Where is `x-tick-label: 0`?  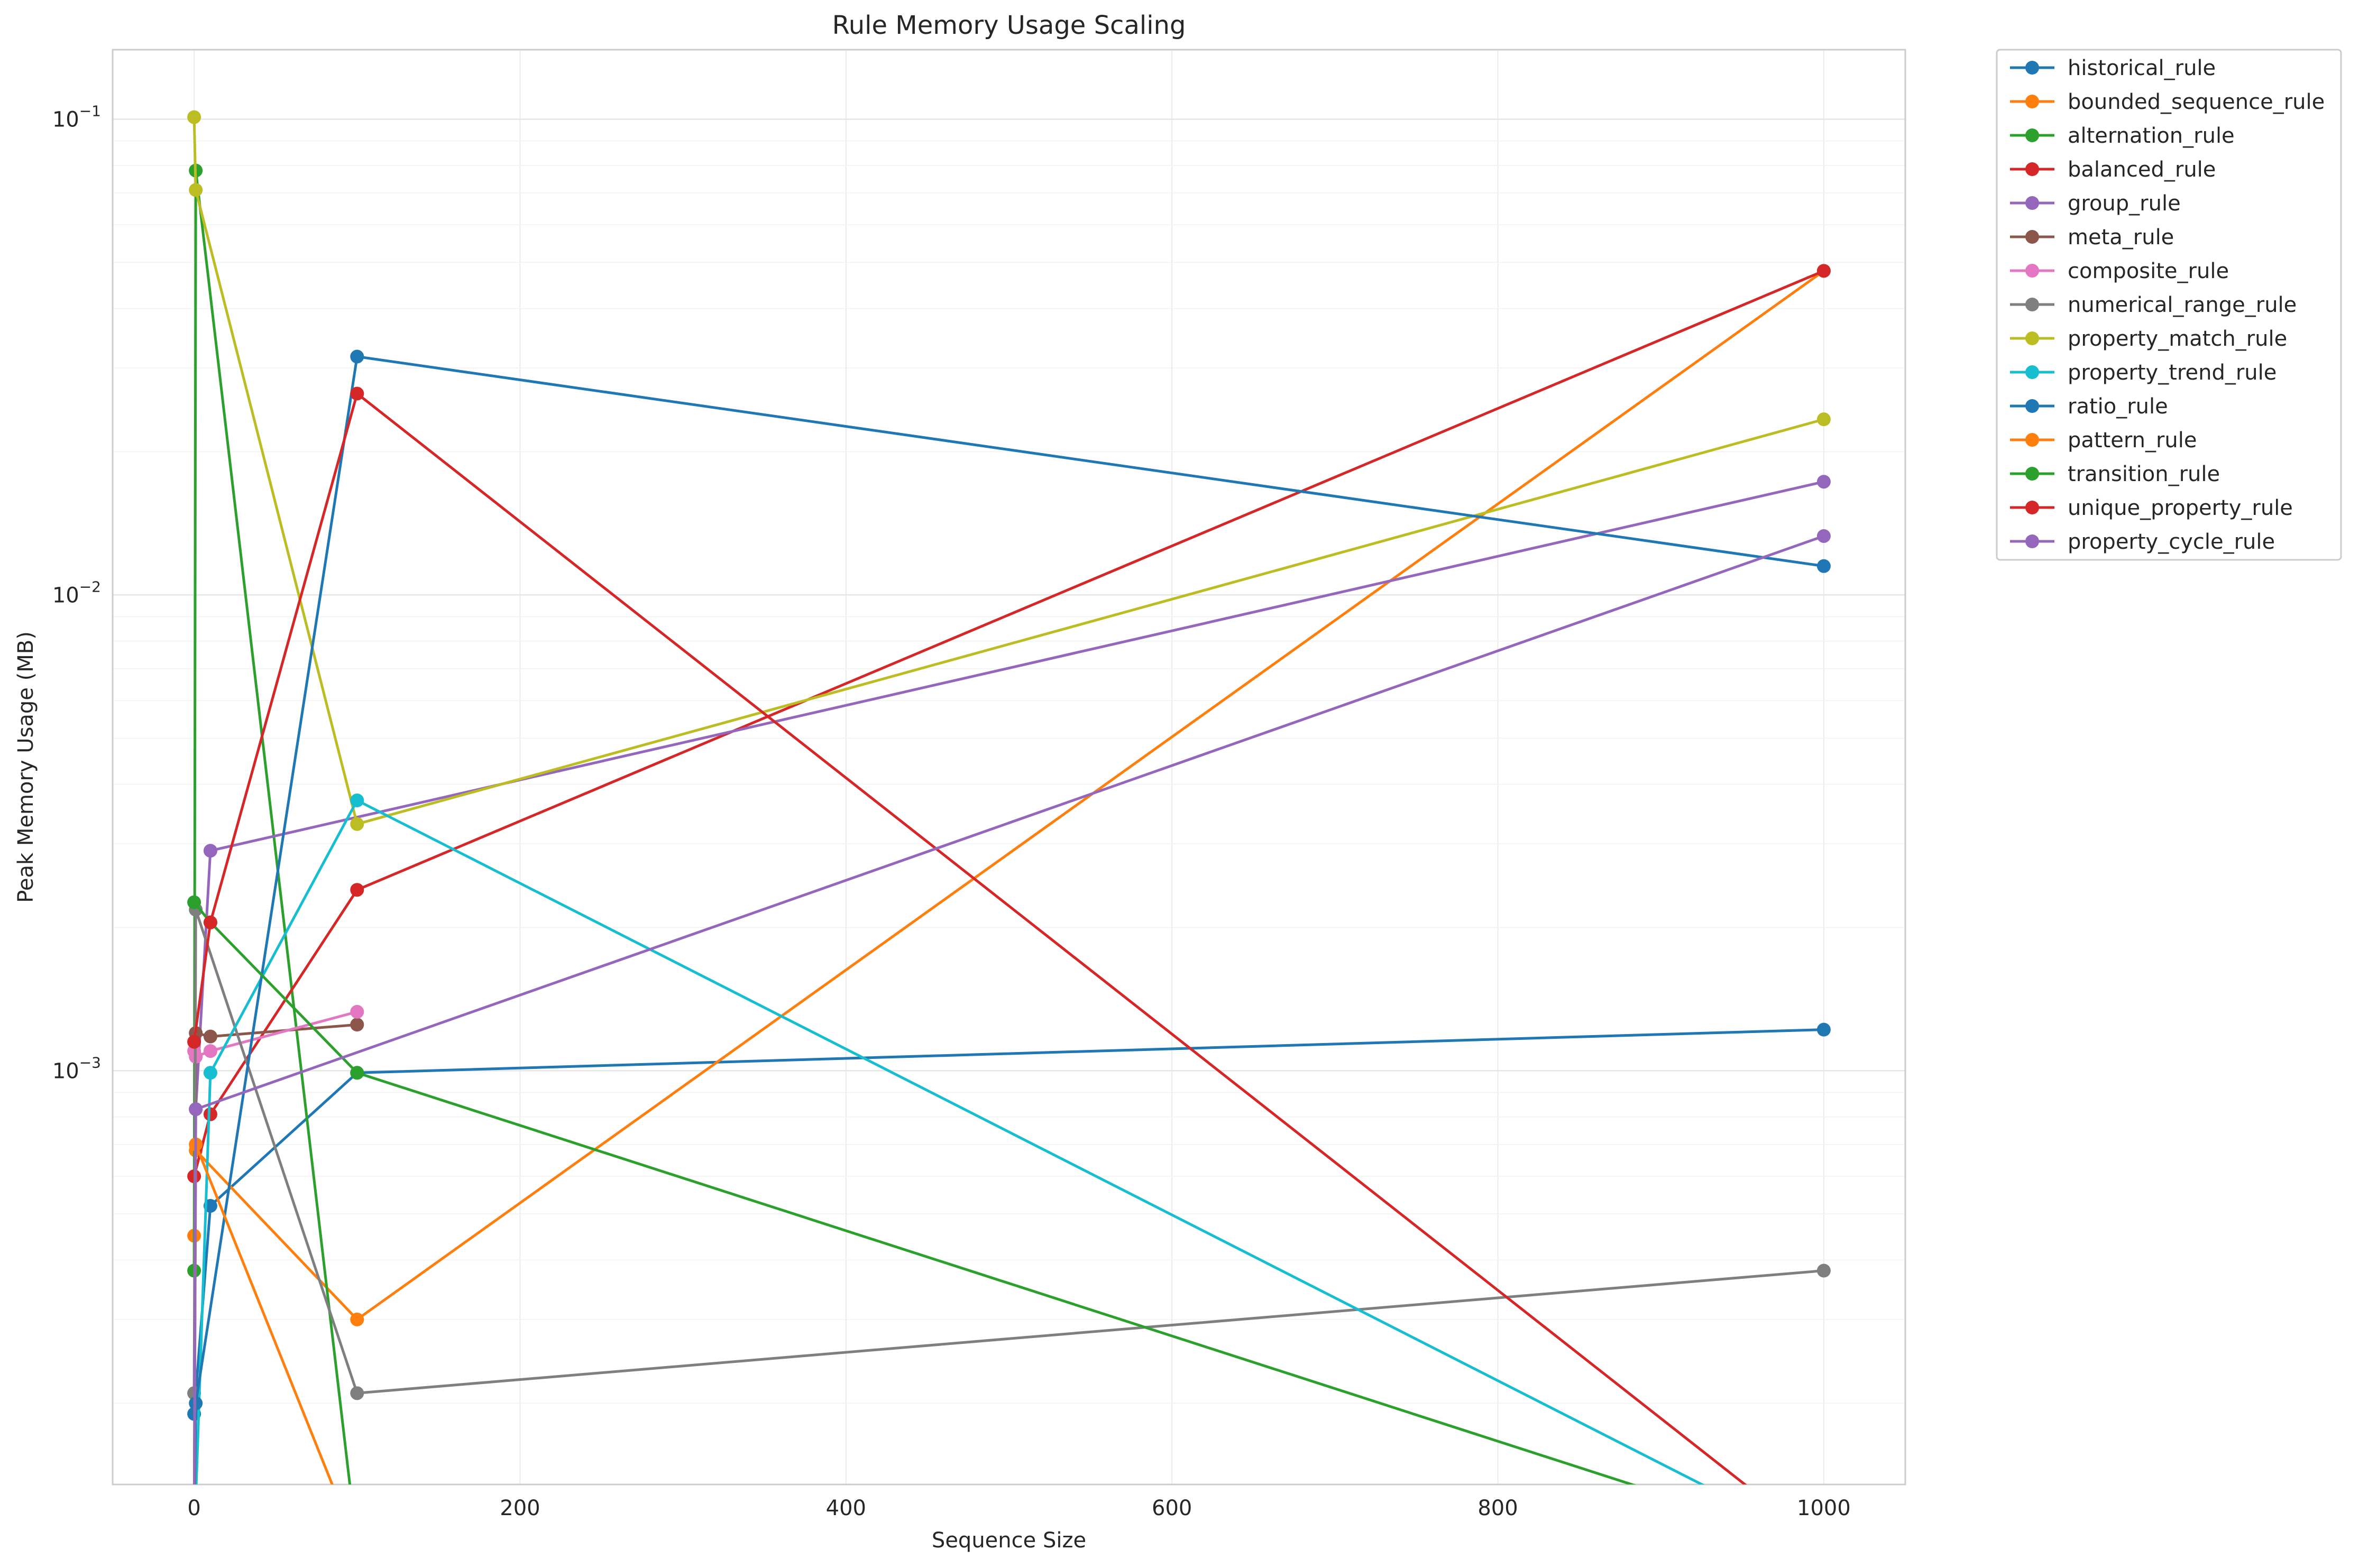
x-tick-label: 0 is located at coordinates (193, 1508).